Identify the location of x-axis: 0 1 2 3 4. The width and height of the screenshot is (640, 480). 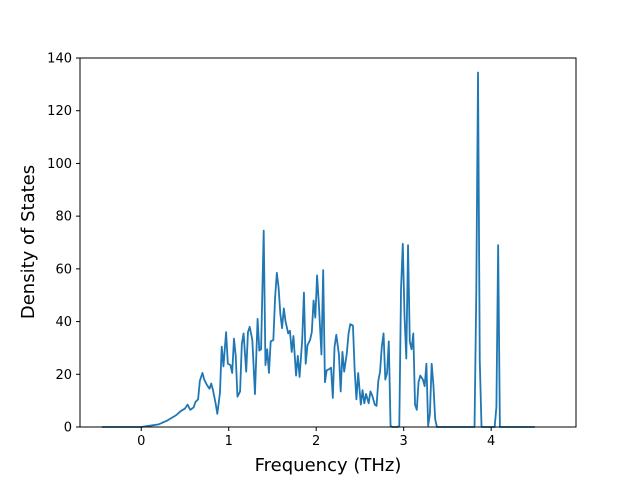
(316, 438).